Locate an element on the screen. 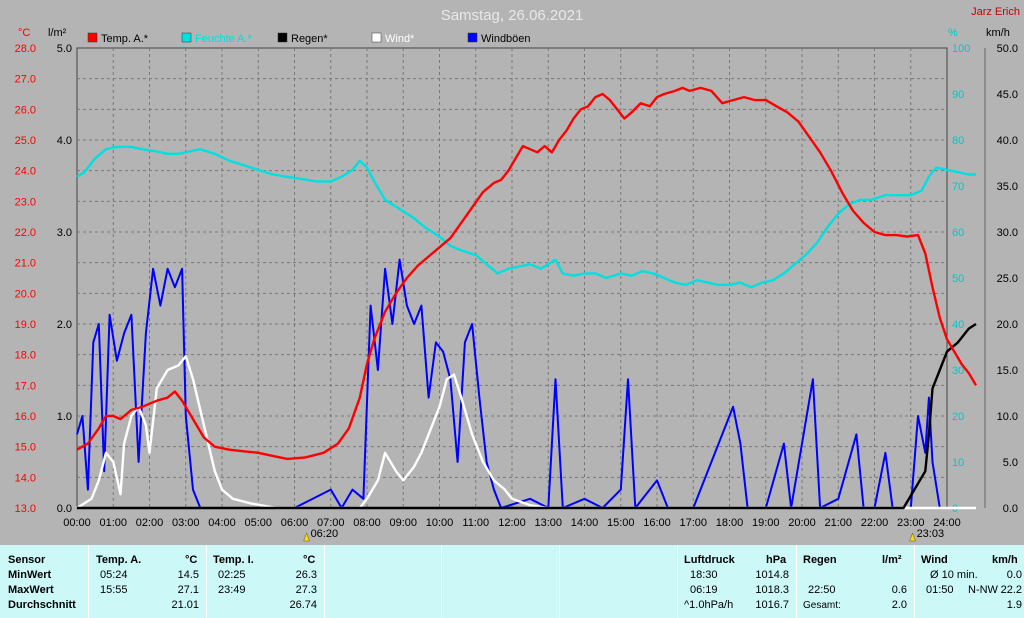 This screenshot has height=618, width=1024. unit-rain: l/m² is located at coordinates (57, 33).